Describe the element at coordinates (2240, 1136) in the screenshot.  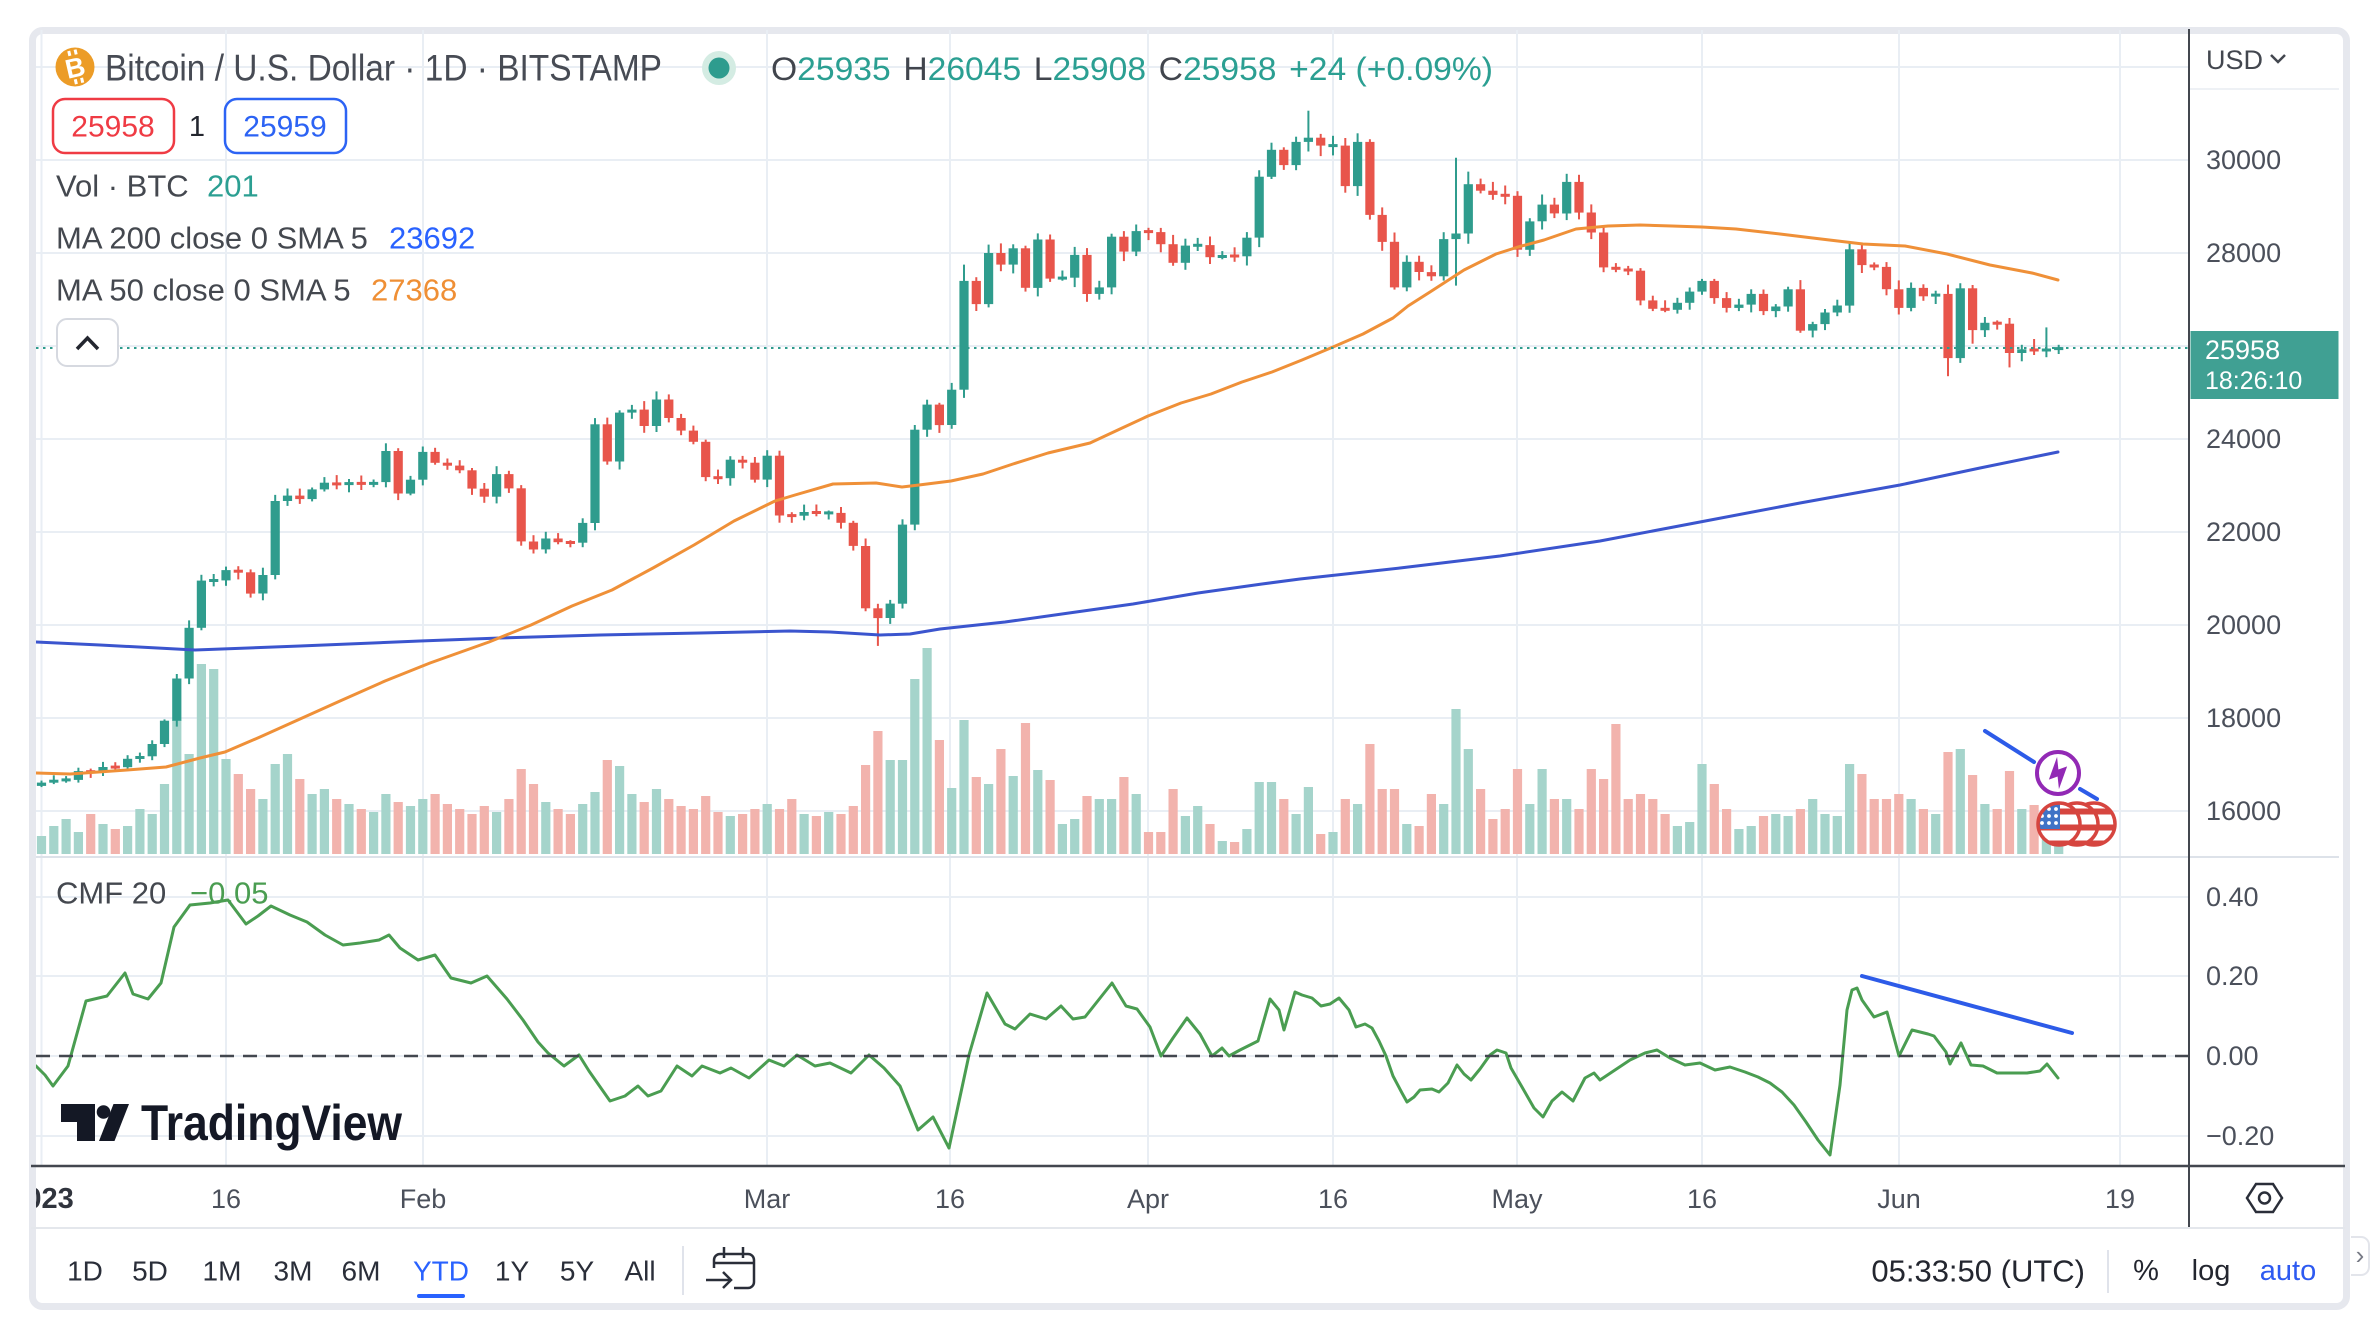
I see `svg-text: −0.20` at that location.